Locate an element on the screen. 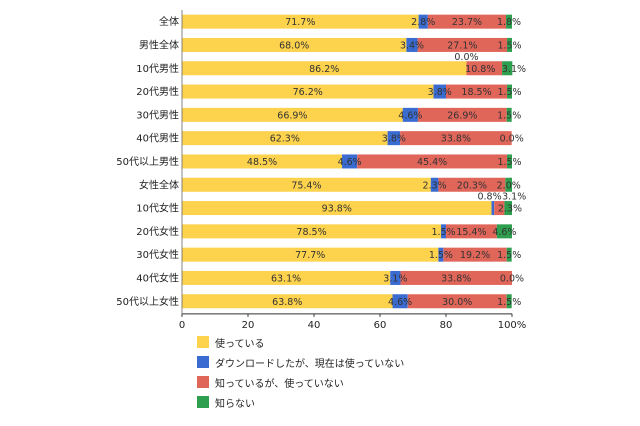 This screenshot has height=426, width=640. value-label: 1.8% is located at coordinates (509, 22).